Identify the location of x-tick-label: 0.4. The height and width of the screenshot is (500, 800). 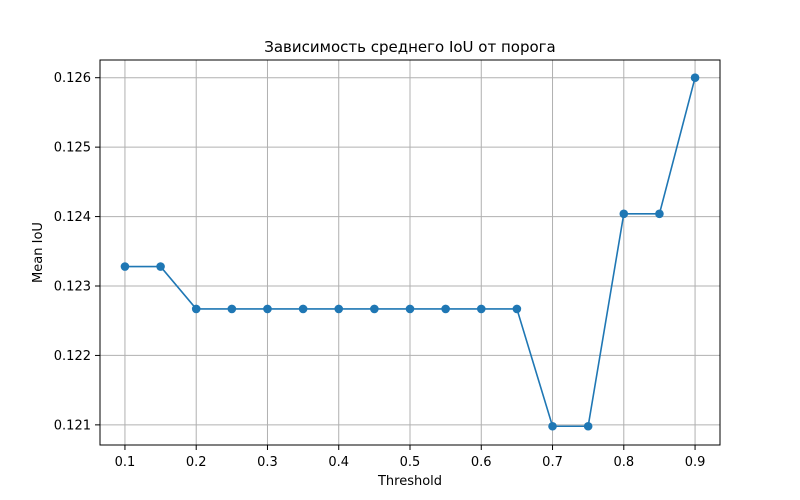
(338, 462).